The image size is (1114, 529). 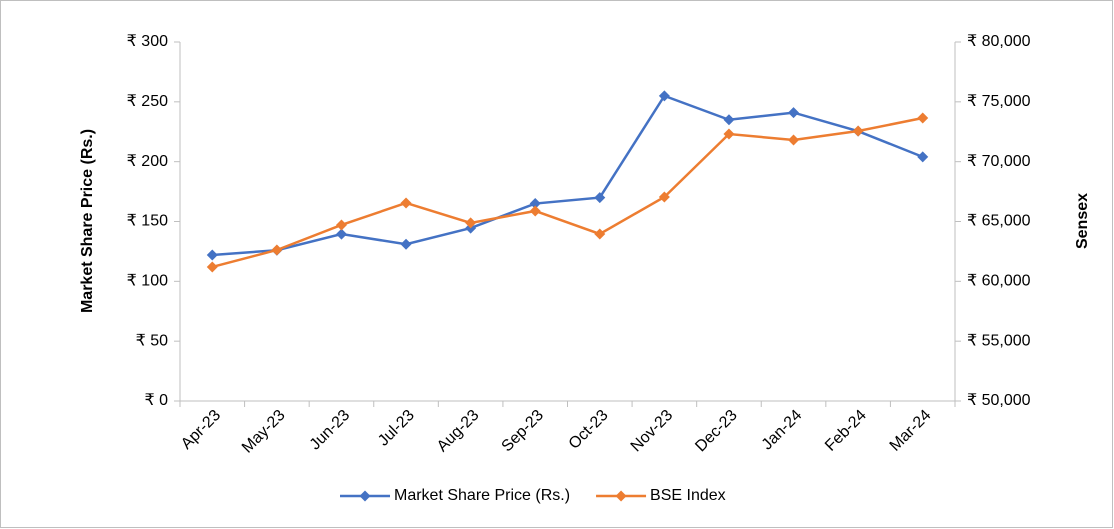 What do you see at coordinates (147, 161) in the screenshot?
I see `y-tick-label: ₹ 200` at bounding box center [147, 161].